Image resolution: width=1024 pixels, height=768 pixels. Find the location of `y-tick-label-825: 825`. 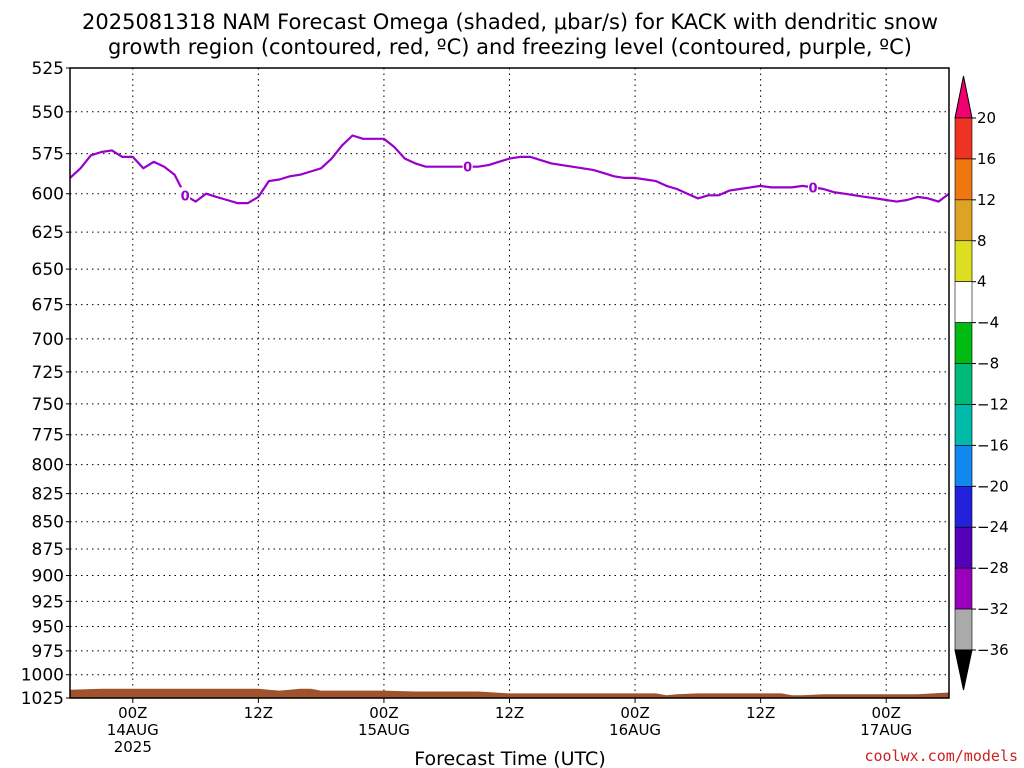

y-tick-label-825: 825 is located at coordinates (48, 495).